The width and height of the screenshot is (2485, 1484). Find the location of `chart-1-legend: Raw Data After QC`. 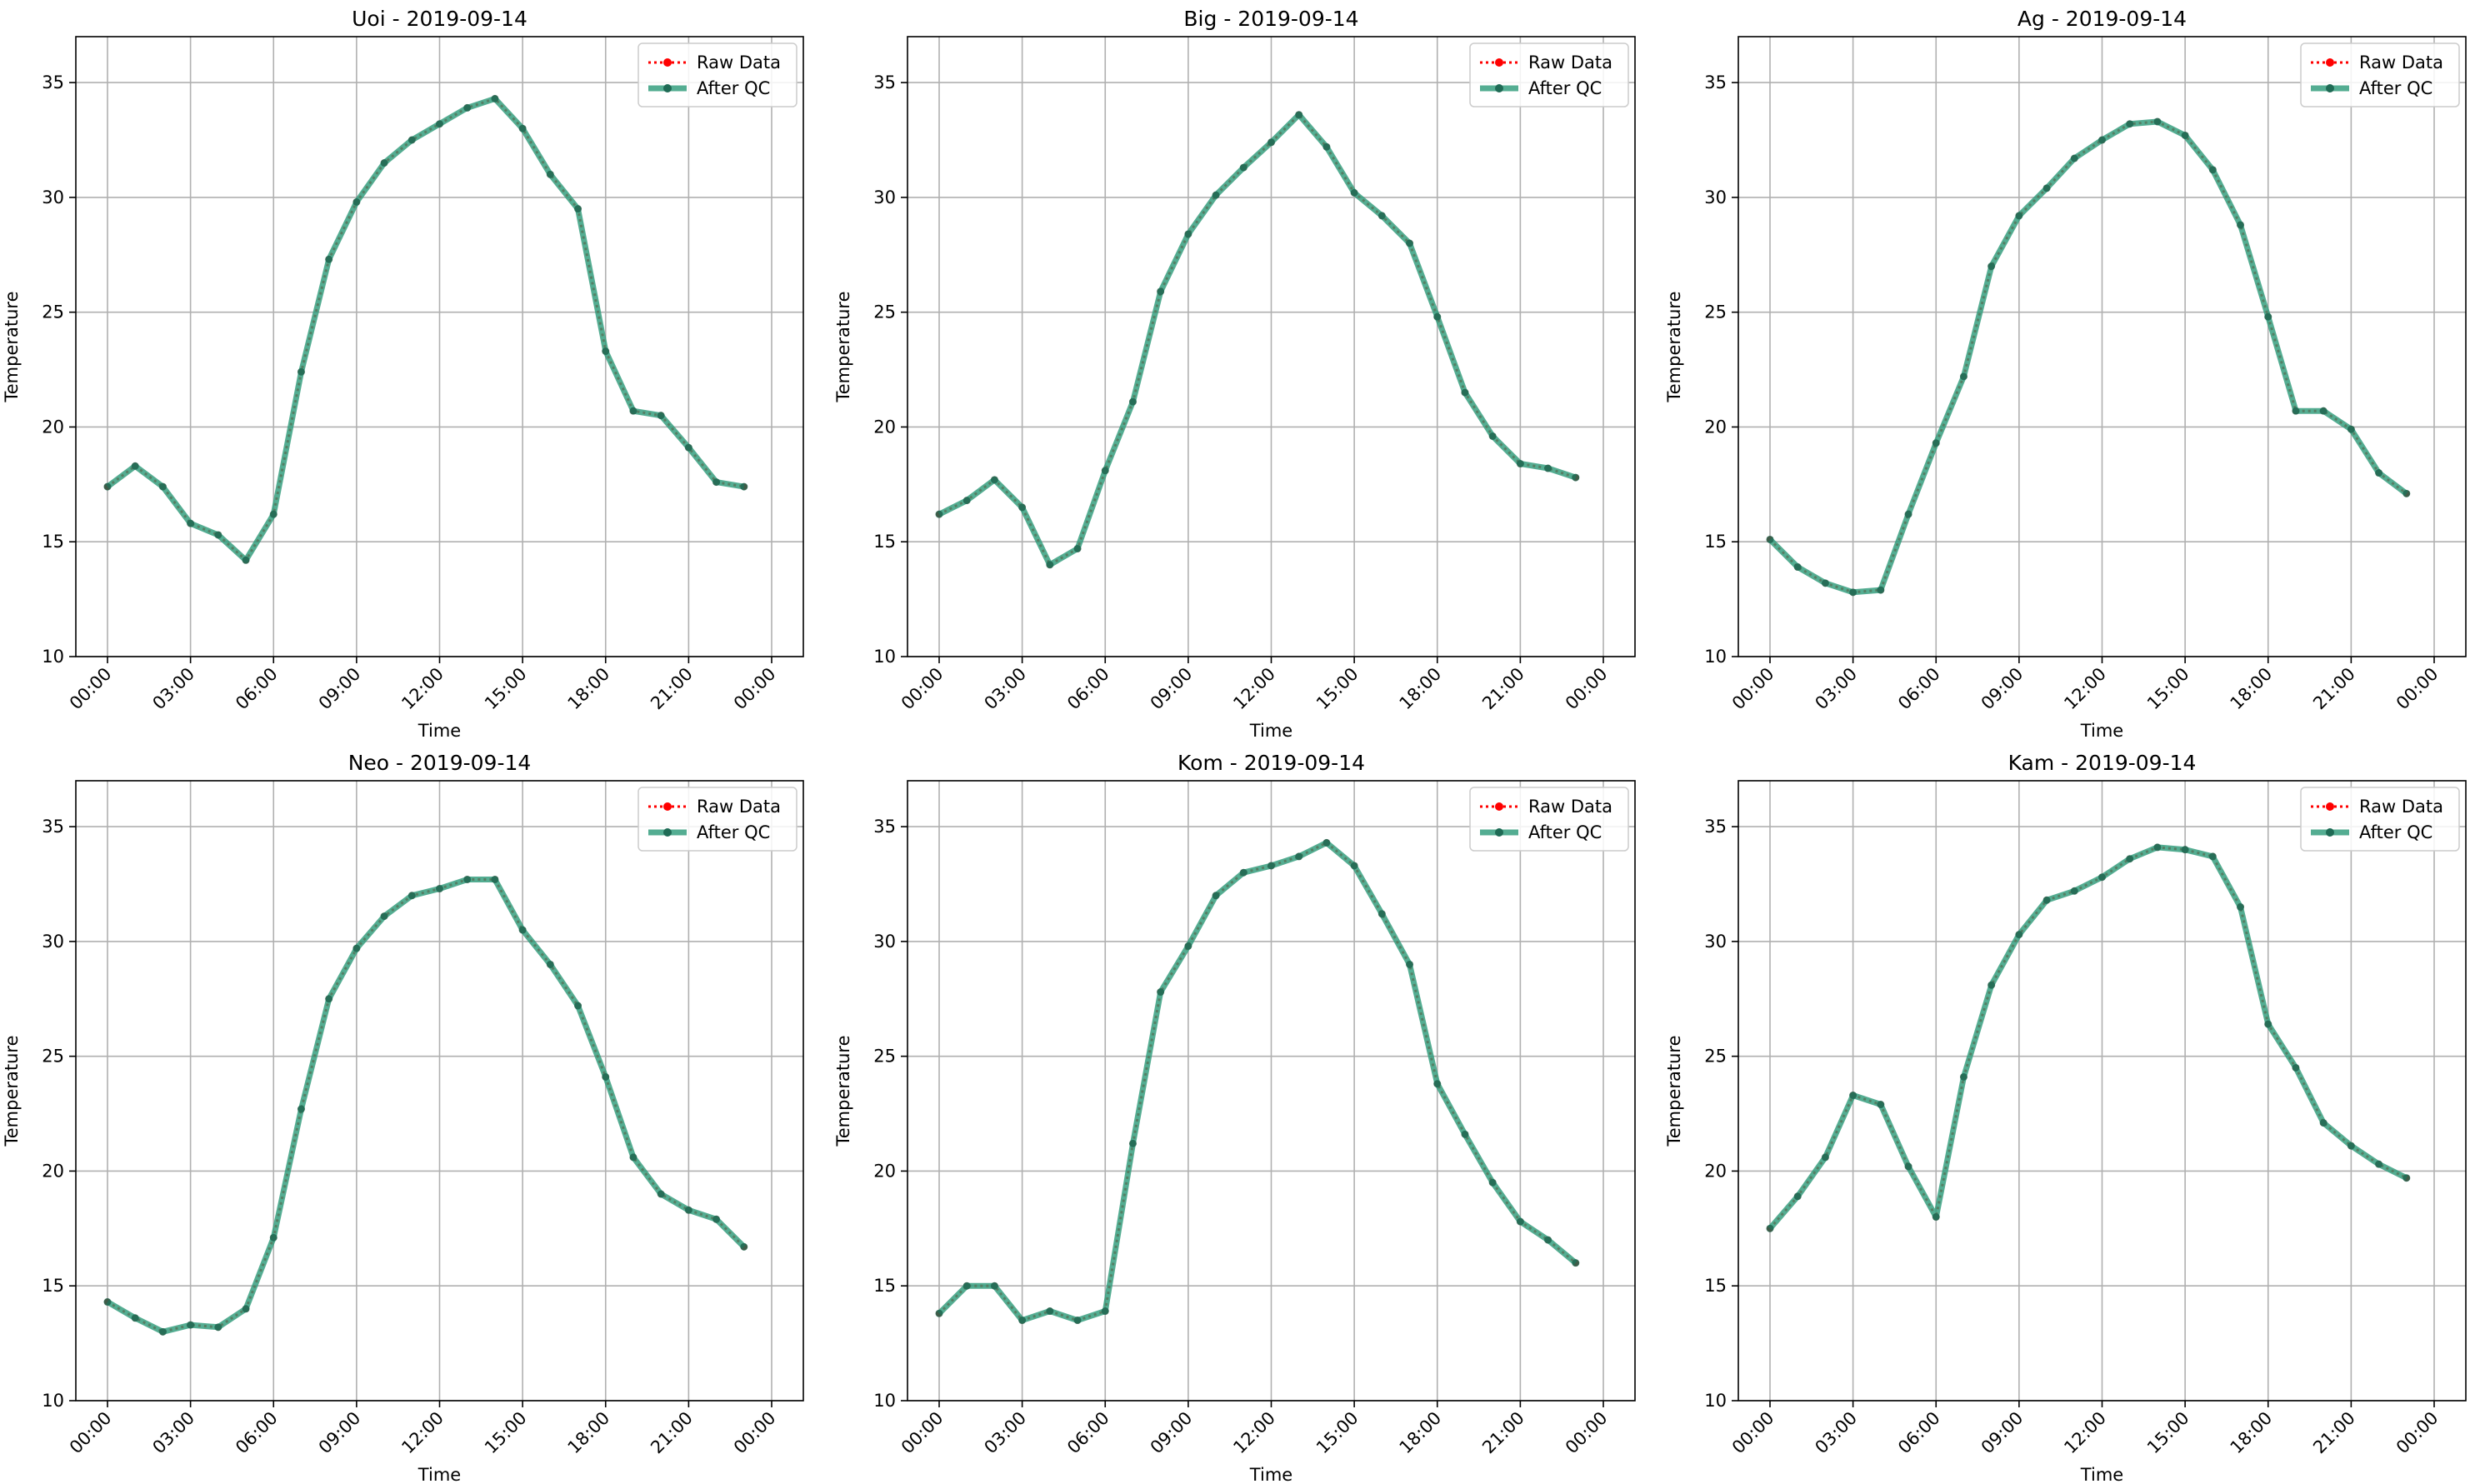

chart-1-legend: Raw Data After QC is located at coordinates (1549, 74).